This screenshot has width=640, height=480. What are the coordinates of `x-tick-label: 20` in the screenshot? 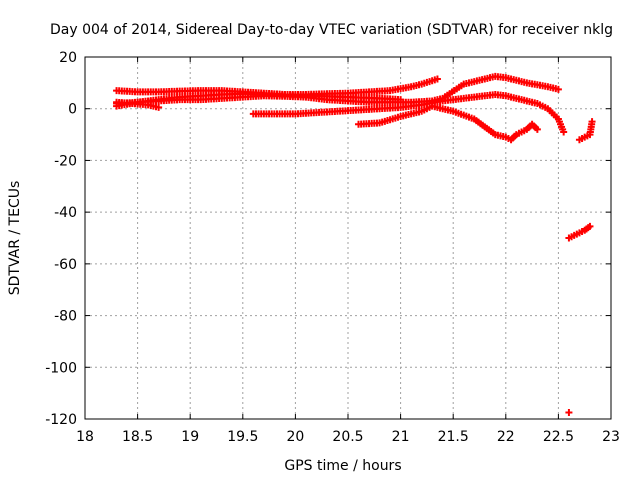 It's located at (295, 437).